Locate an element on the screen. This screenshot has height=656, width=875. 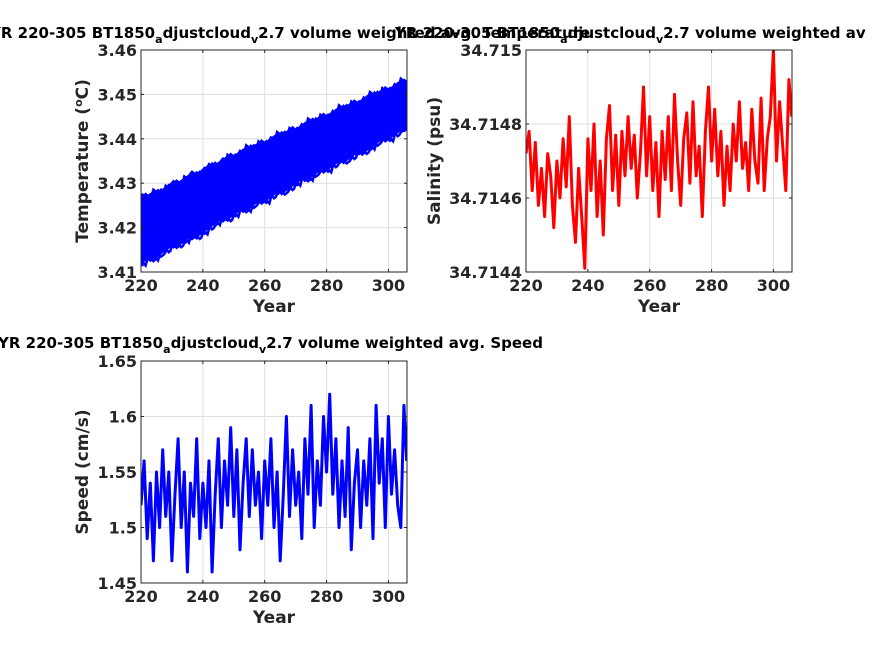
series-lower-edge is located at coordinates (274, 198).